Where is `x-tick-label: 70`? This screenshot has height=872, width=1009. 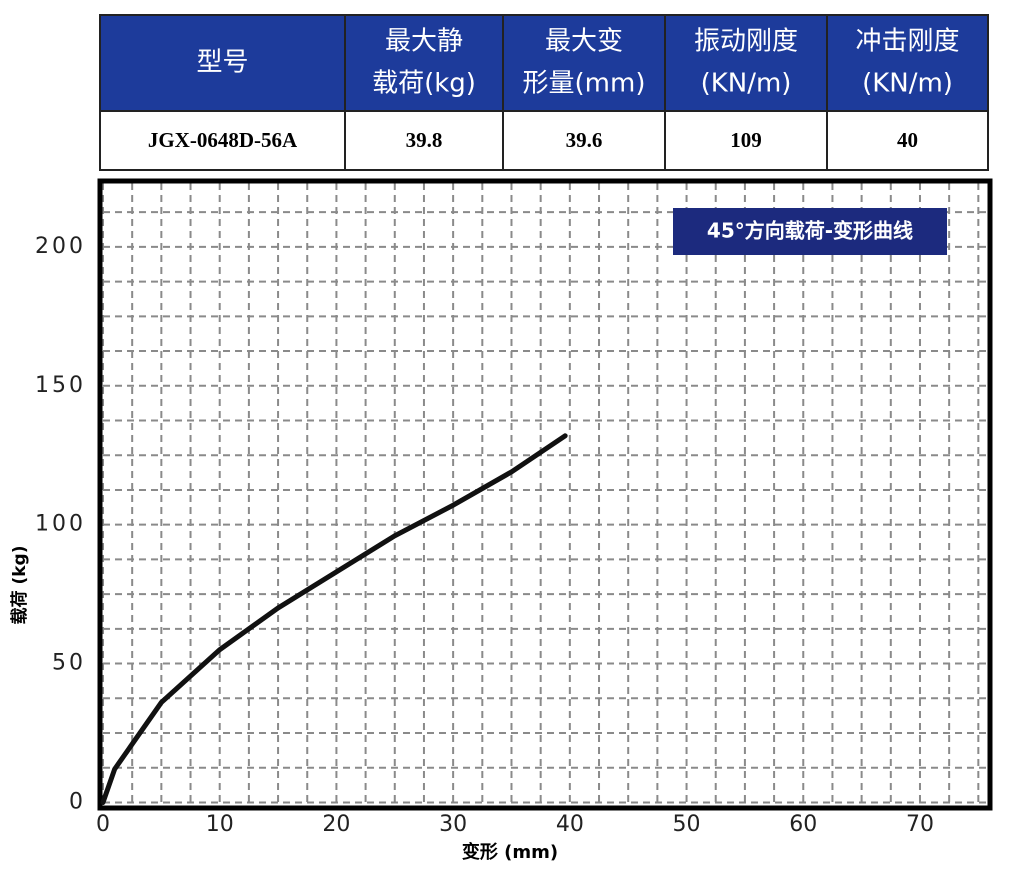
x-tick-label: 70 is located at coordinates (920, 824).